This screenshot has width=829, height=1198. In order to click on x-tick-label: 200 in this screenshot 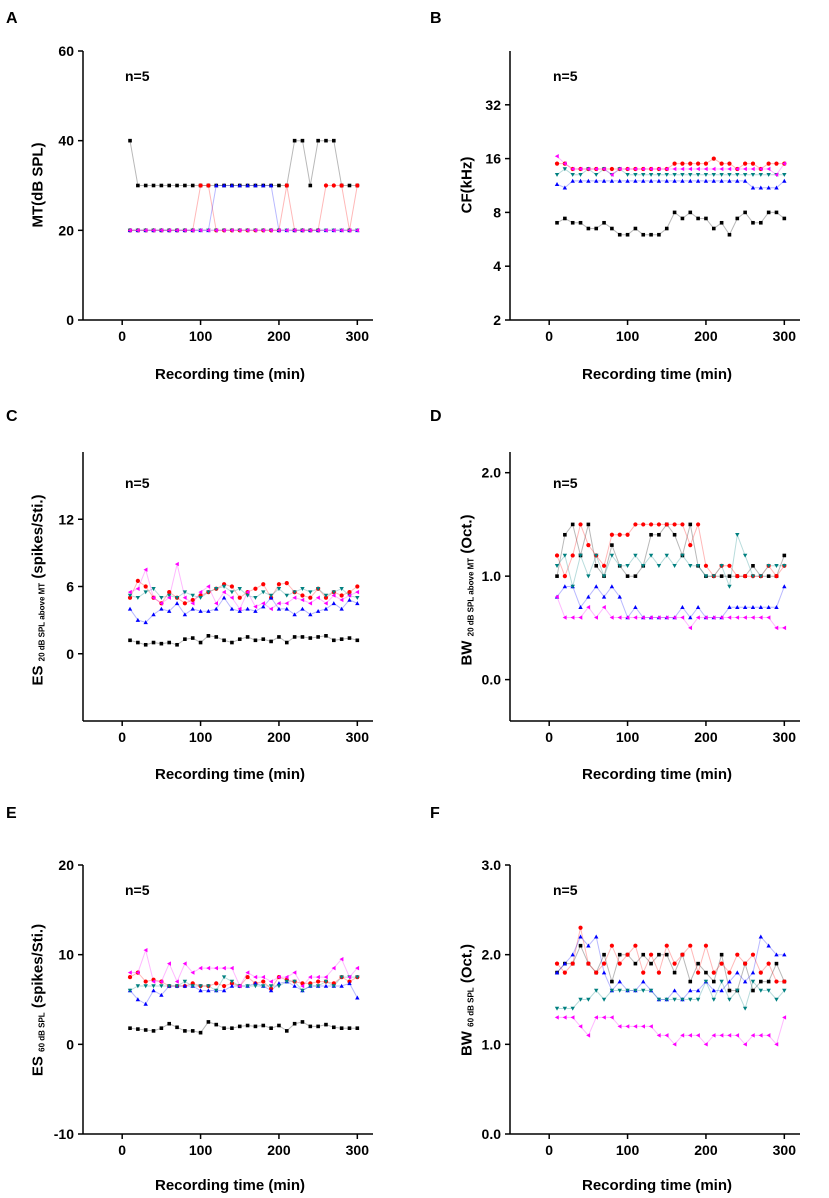, I will do `click(279, 1150)`.